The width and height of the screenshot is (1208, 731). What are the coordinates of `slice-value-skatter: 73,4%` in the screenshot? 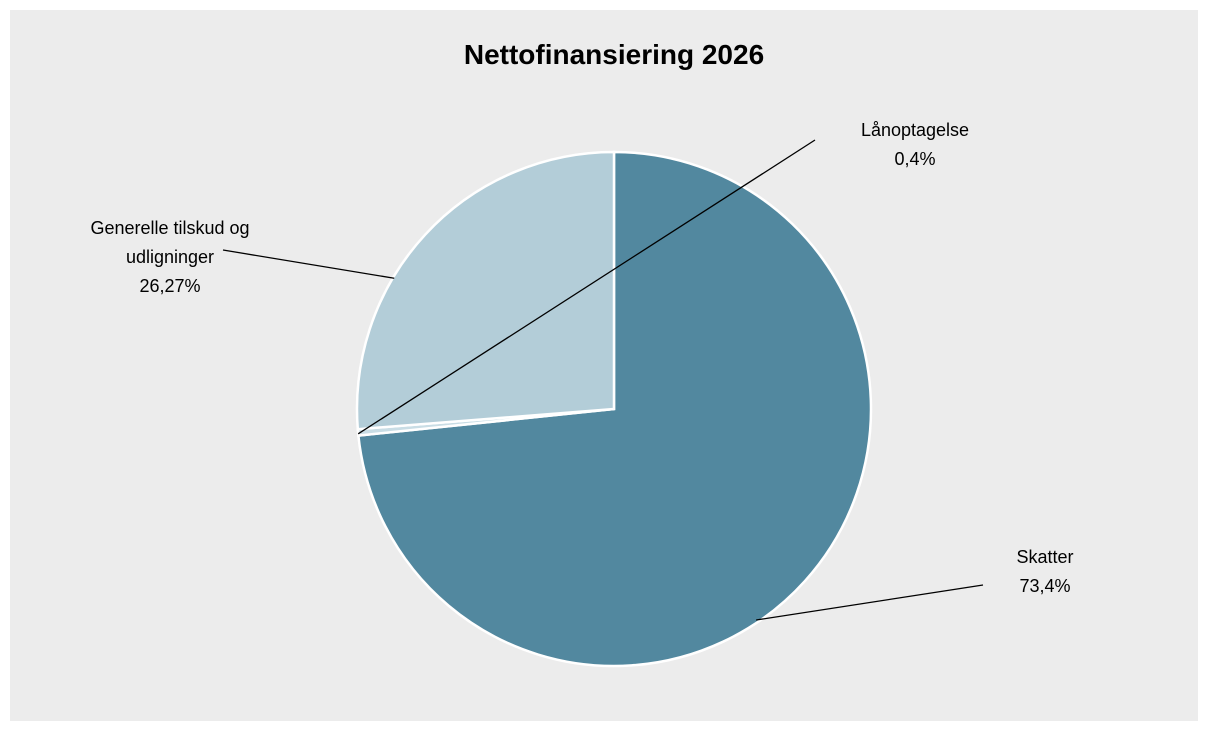 It's located at (1044, 586).